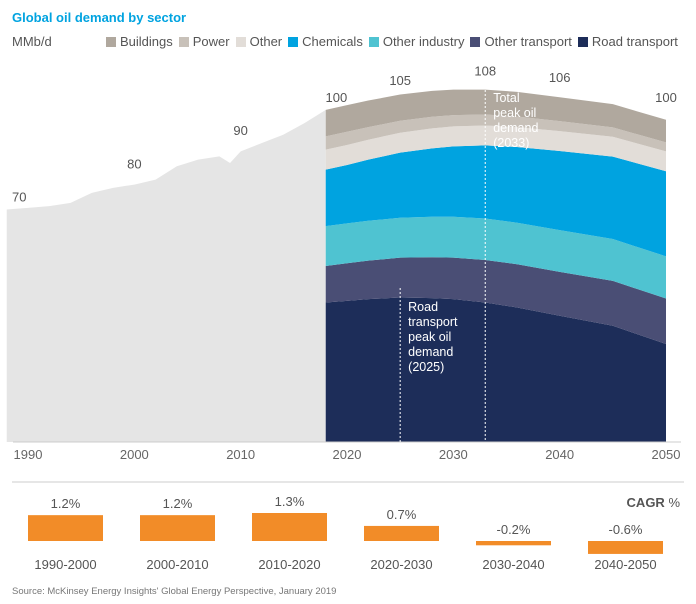  What do you see at coordinates (626, 529) in the screenshot?
I see `cagr-value-label: -0.6%` at bounding box center [626, 529].